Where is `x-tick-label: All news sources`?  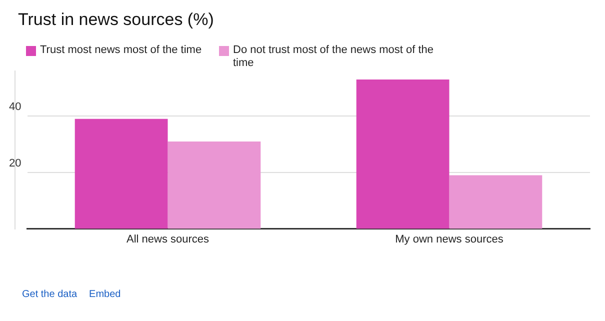 x-tick-label: All news sources is located at coordinates (168, 239).